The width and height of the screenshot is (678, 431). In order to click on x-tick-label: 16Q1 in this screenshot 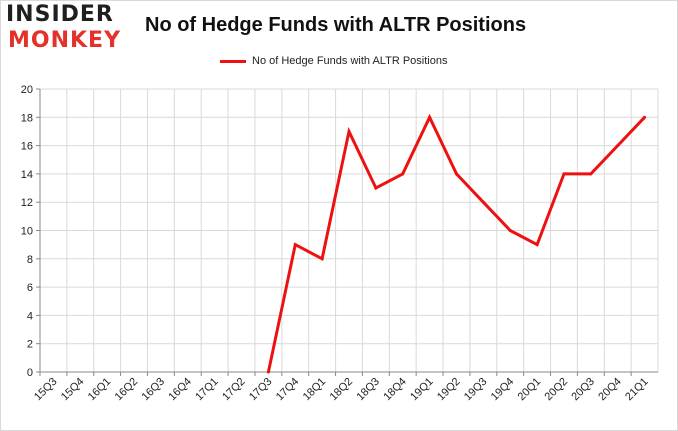, I will do `click(100, 390)`.